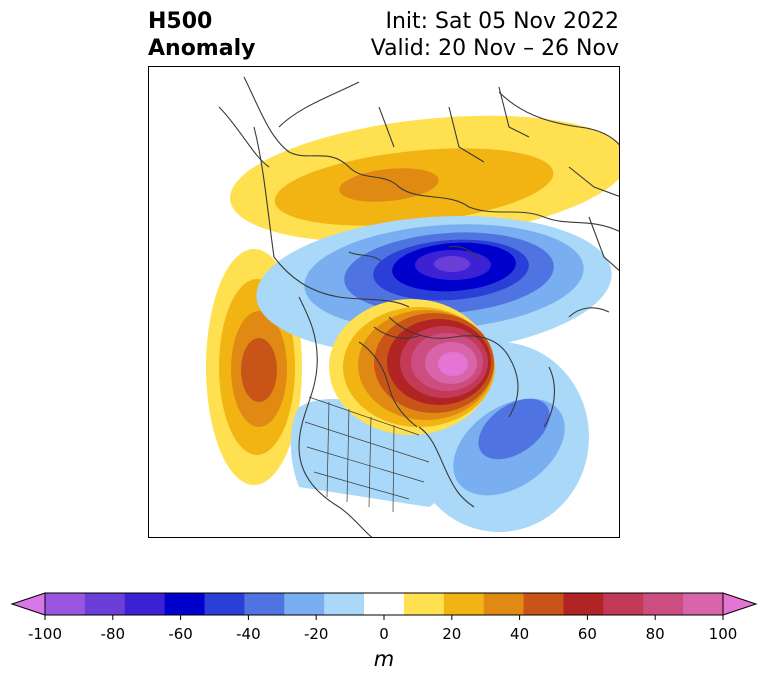 This screenshot has height=684, width=768. What do you see at coordinates (655, 634) in the screenshot?
I see `colorbar-tick-label: 80` at bounding box center [655, 634].